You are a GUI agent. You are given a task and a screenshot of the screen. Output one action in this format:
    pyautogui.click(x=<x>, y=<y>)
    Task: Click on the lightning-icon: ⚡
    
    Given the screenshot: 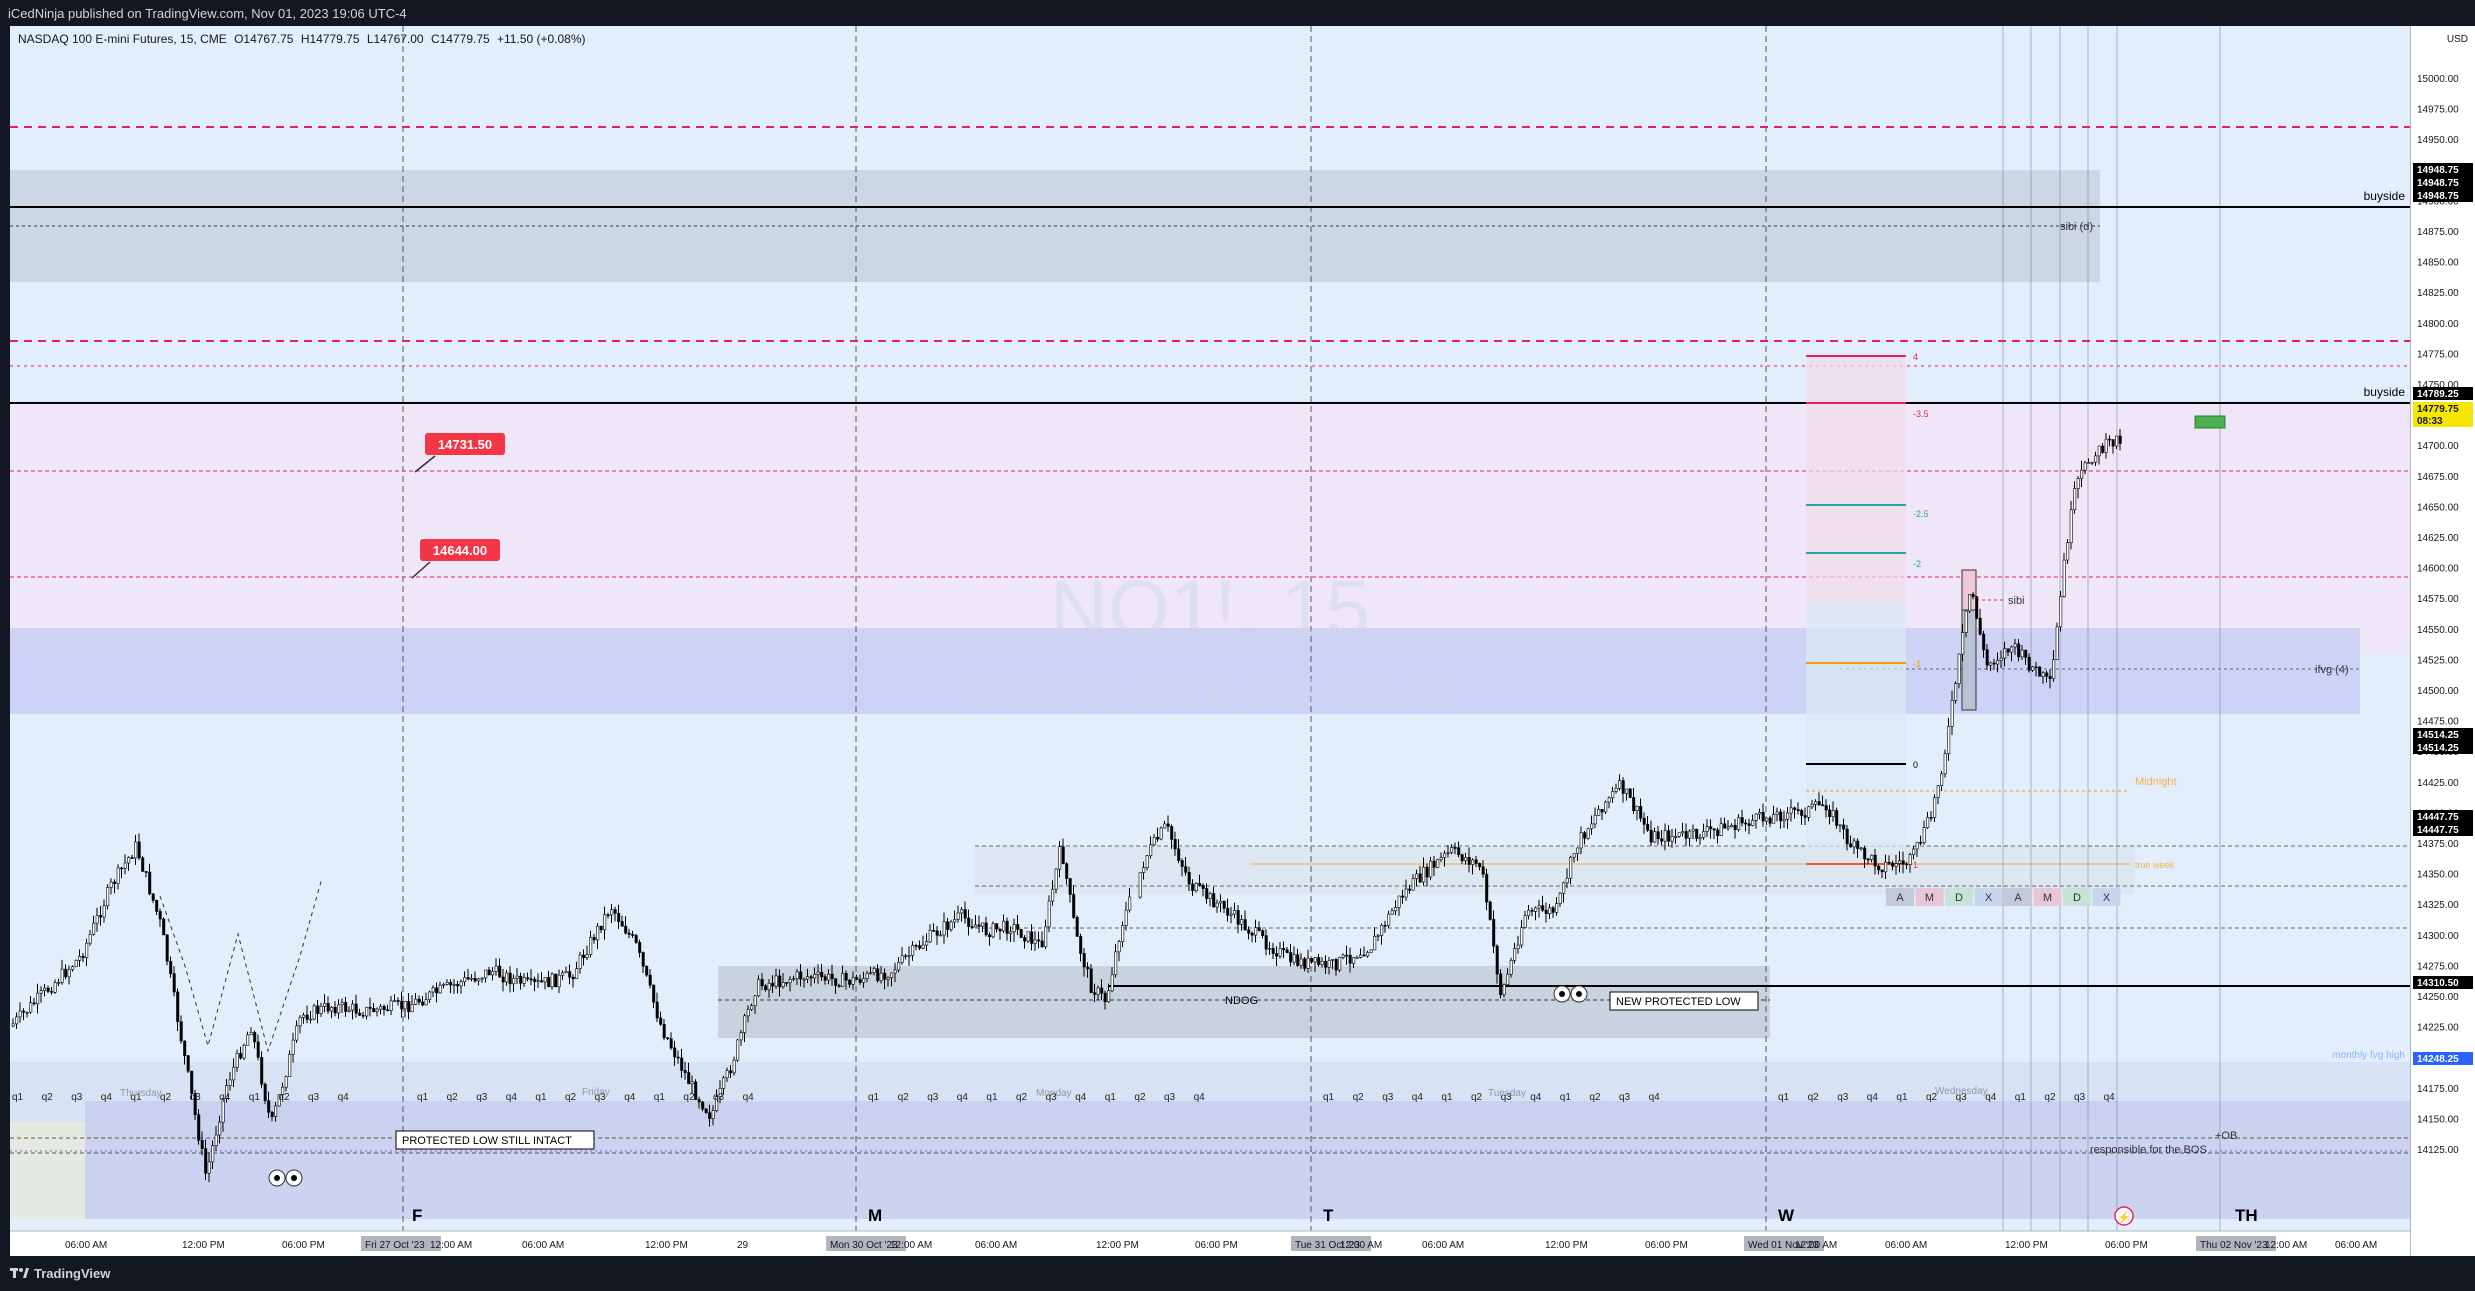 What is the action you would take?
    pyautogui.click(x=2124, y=1216)
    